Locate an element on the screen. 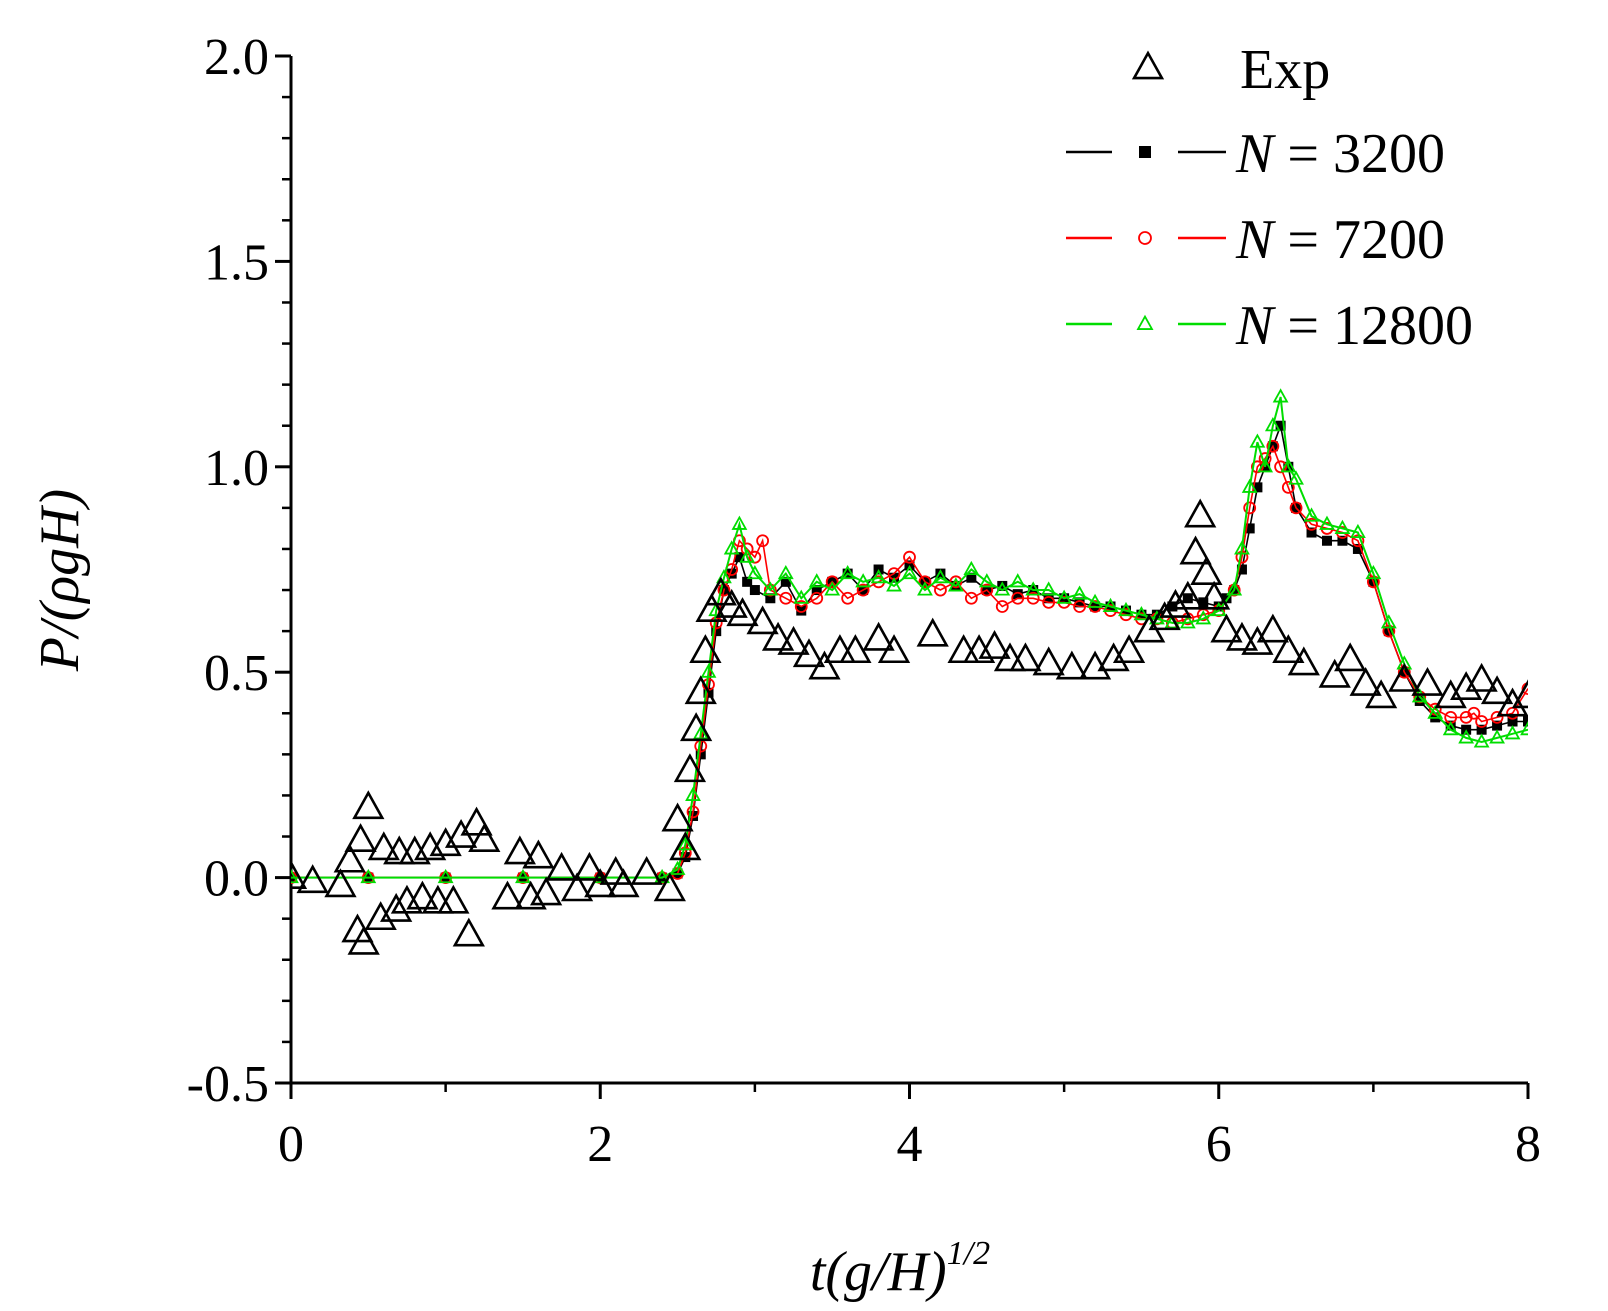 The width and height of the screenshot is (1608, 1311). y-tick-label: 1.5 is located at coordinates (236, 262).